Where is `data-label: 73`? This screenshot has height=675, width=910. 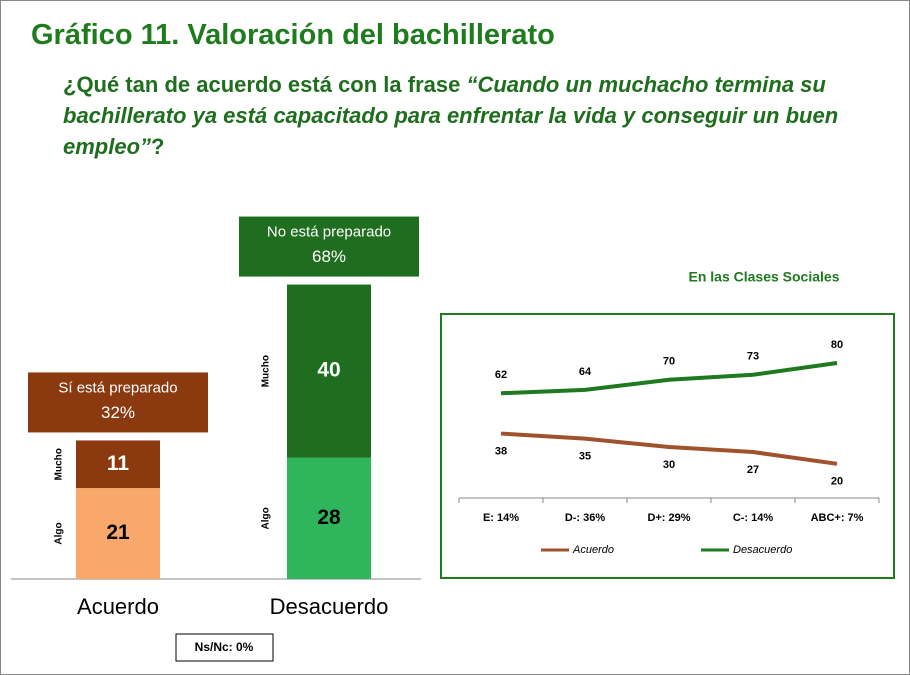 data-label: 73 is located at coordinates (753, 357).